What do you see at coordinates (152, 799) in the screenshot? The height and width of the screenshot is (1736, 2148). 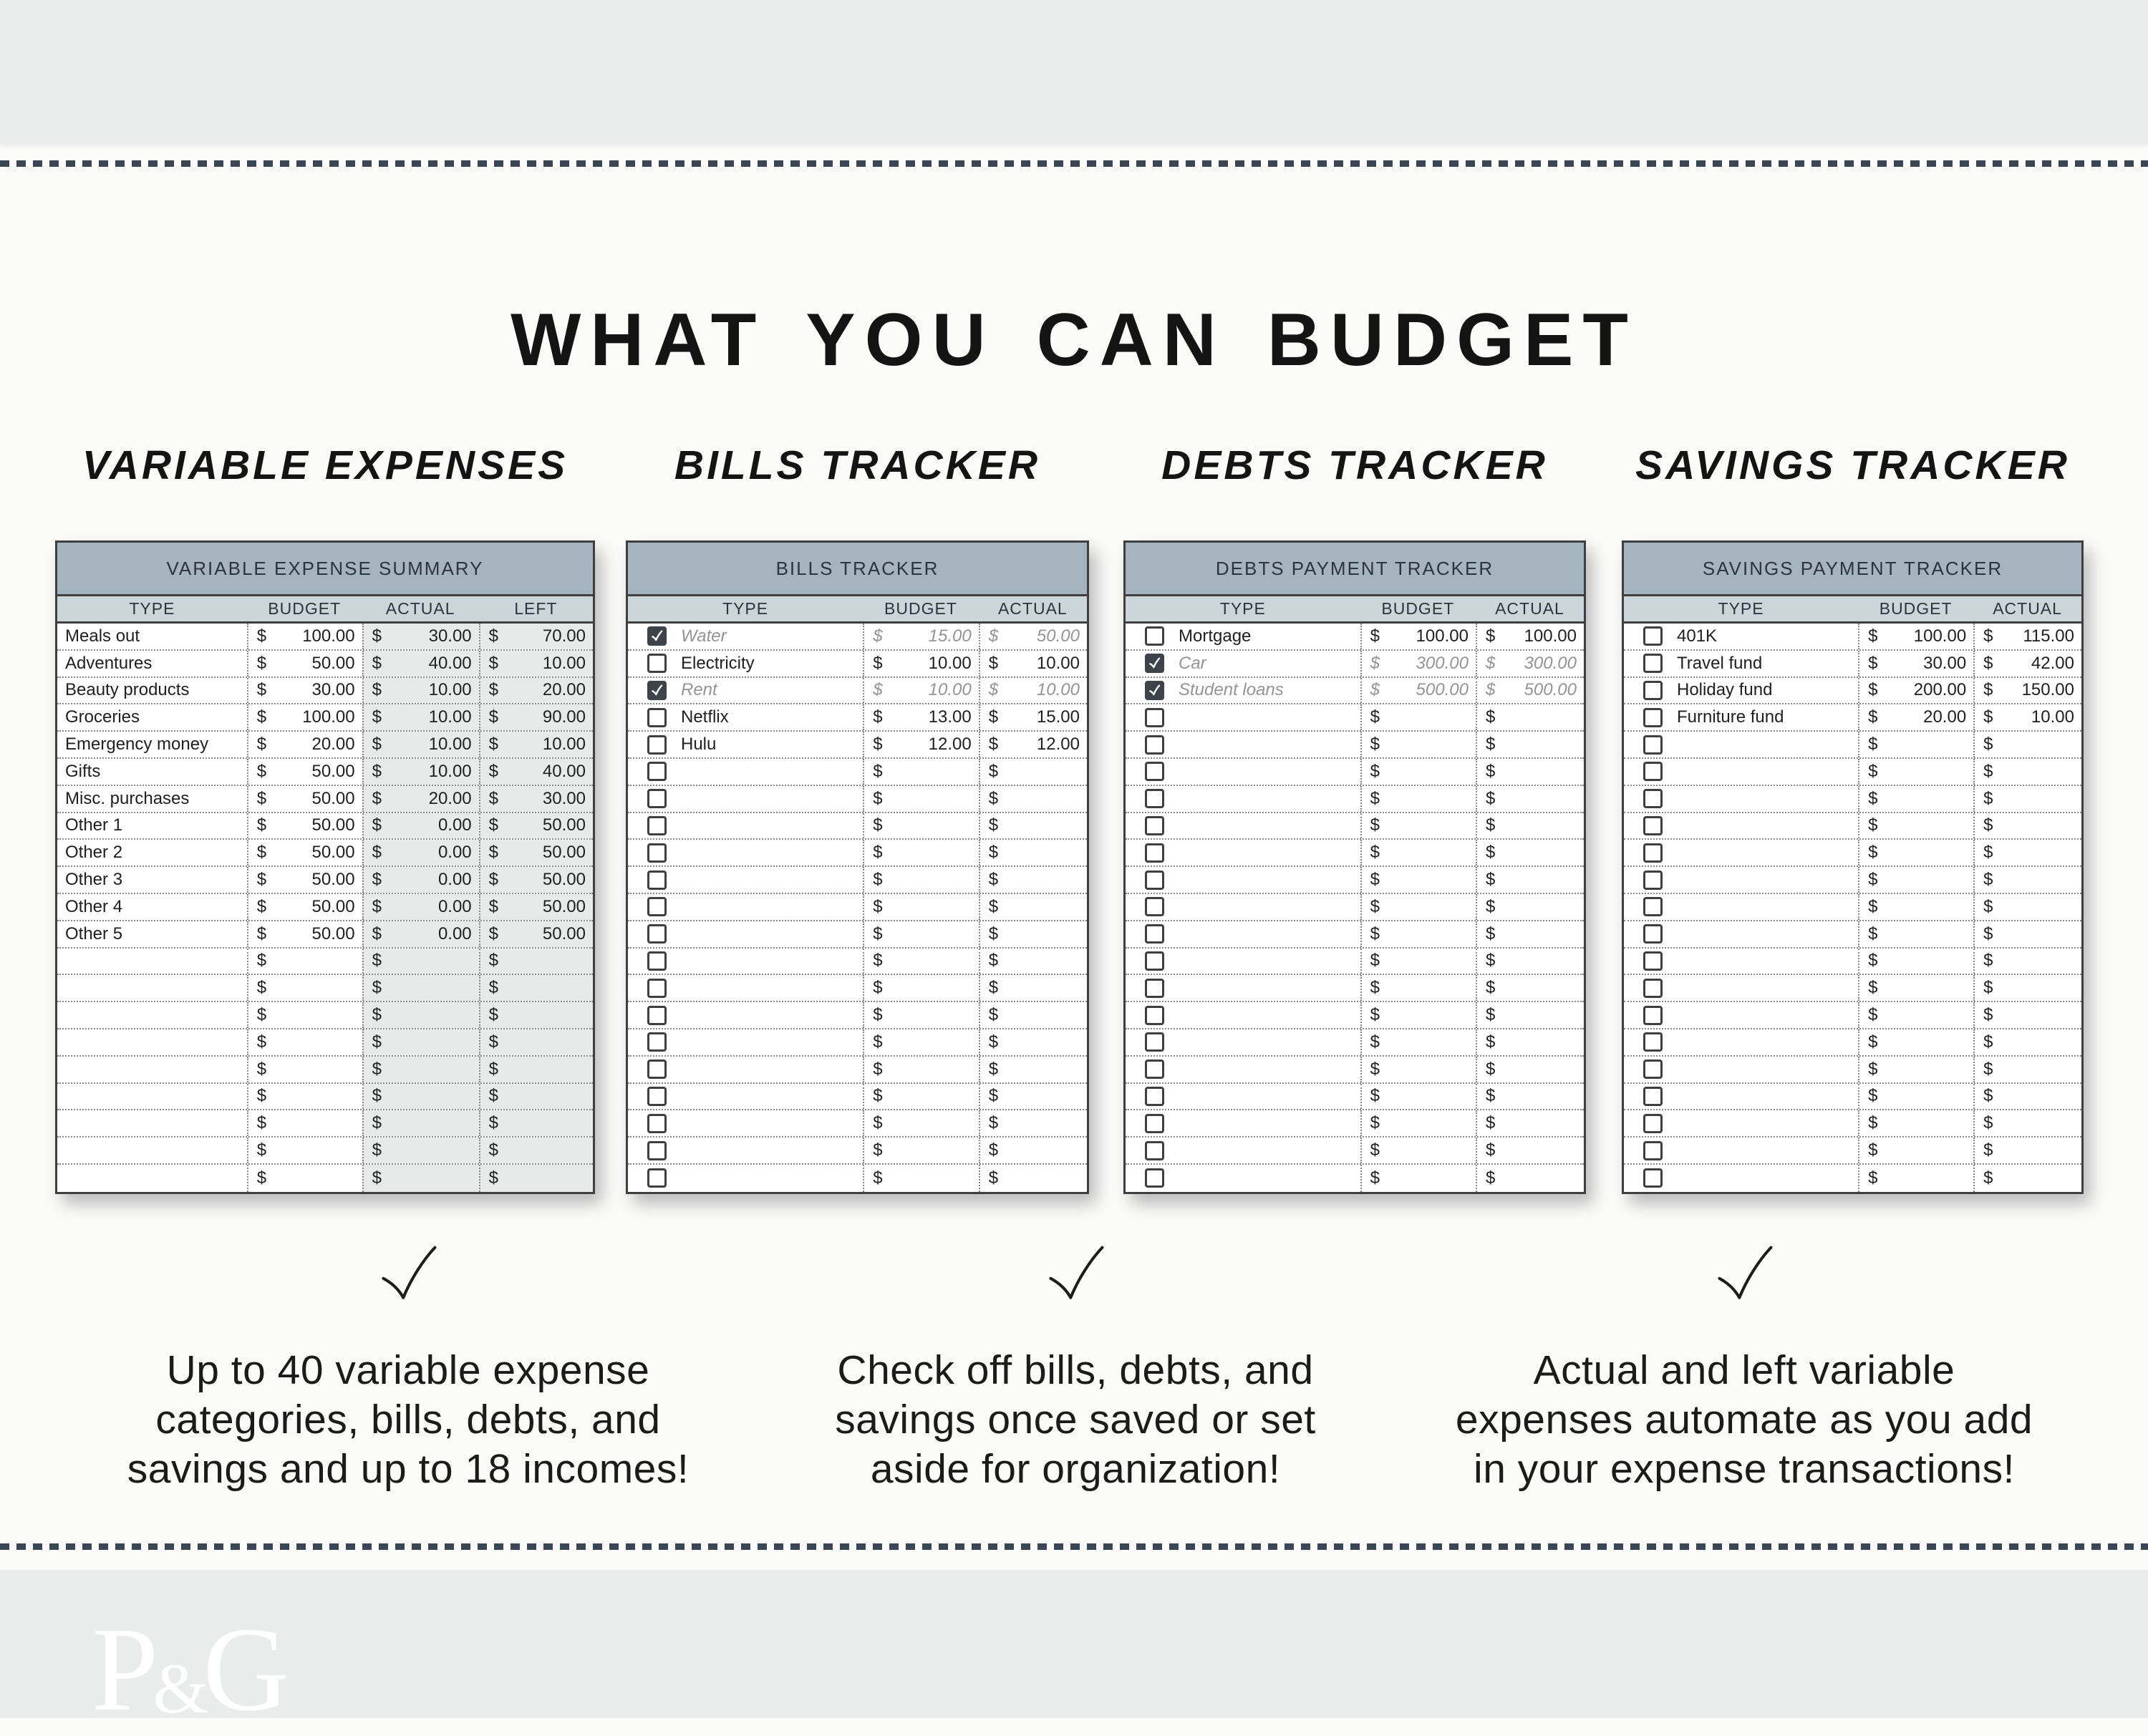 I see `type-cell: Misc. purchases` at bounding box center [152, 799].